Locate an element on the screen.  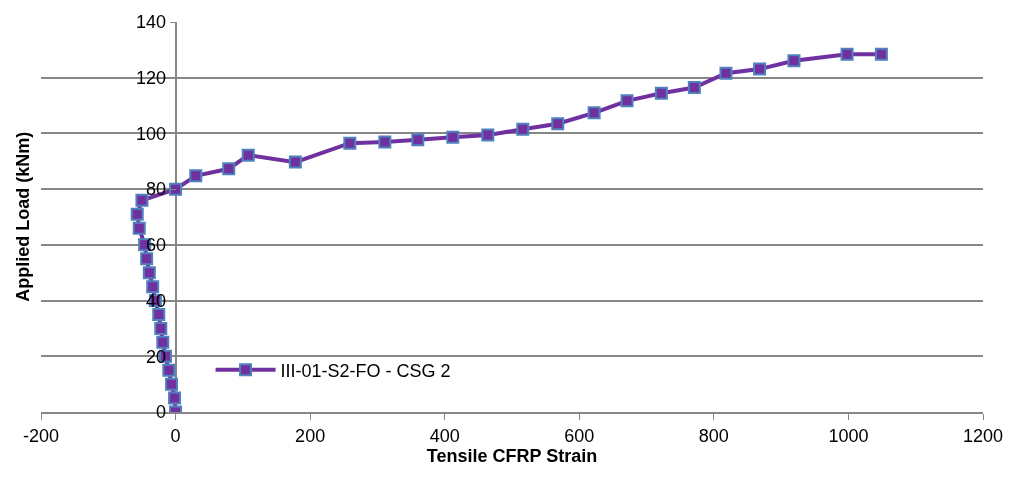
y-tick-label: 40 is located at coordinates (155, 300).